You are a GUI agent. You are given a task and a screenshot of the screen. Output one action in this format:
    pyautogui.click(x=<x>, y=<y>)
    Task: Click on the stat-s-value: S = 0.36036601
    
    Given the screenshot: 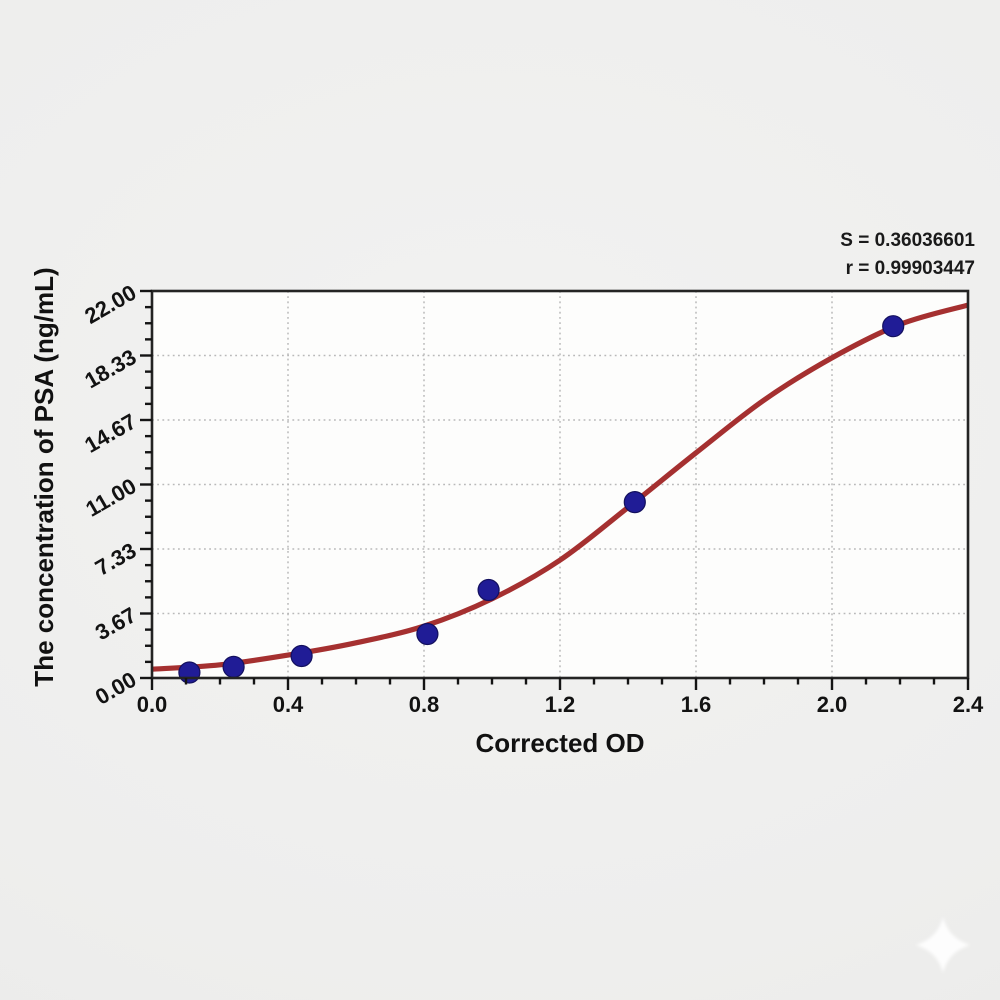 What is the action you would take?
    pyautogui.click(x=907, y=240)
    